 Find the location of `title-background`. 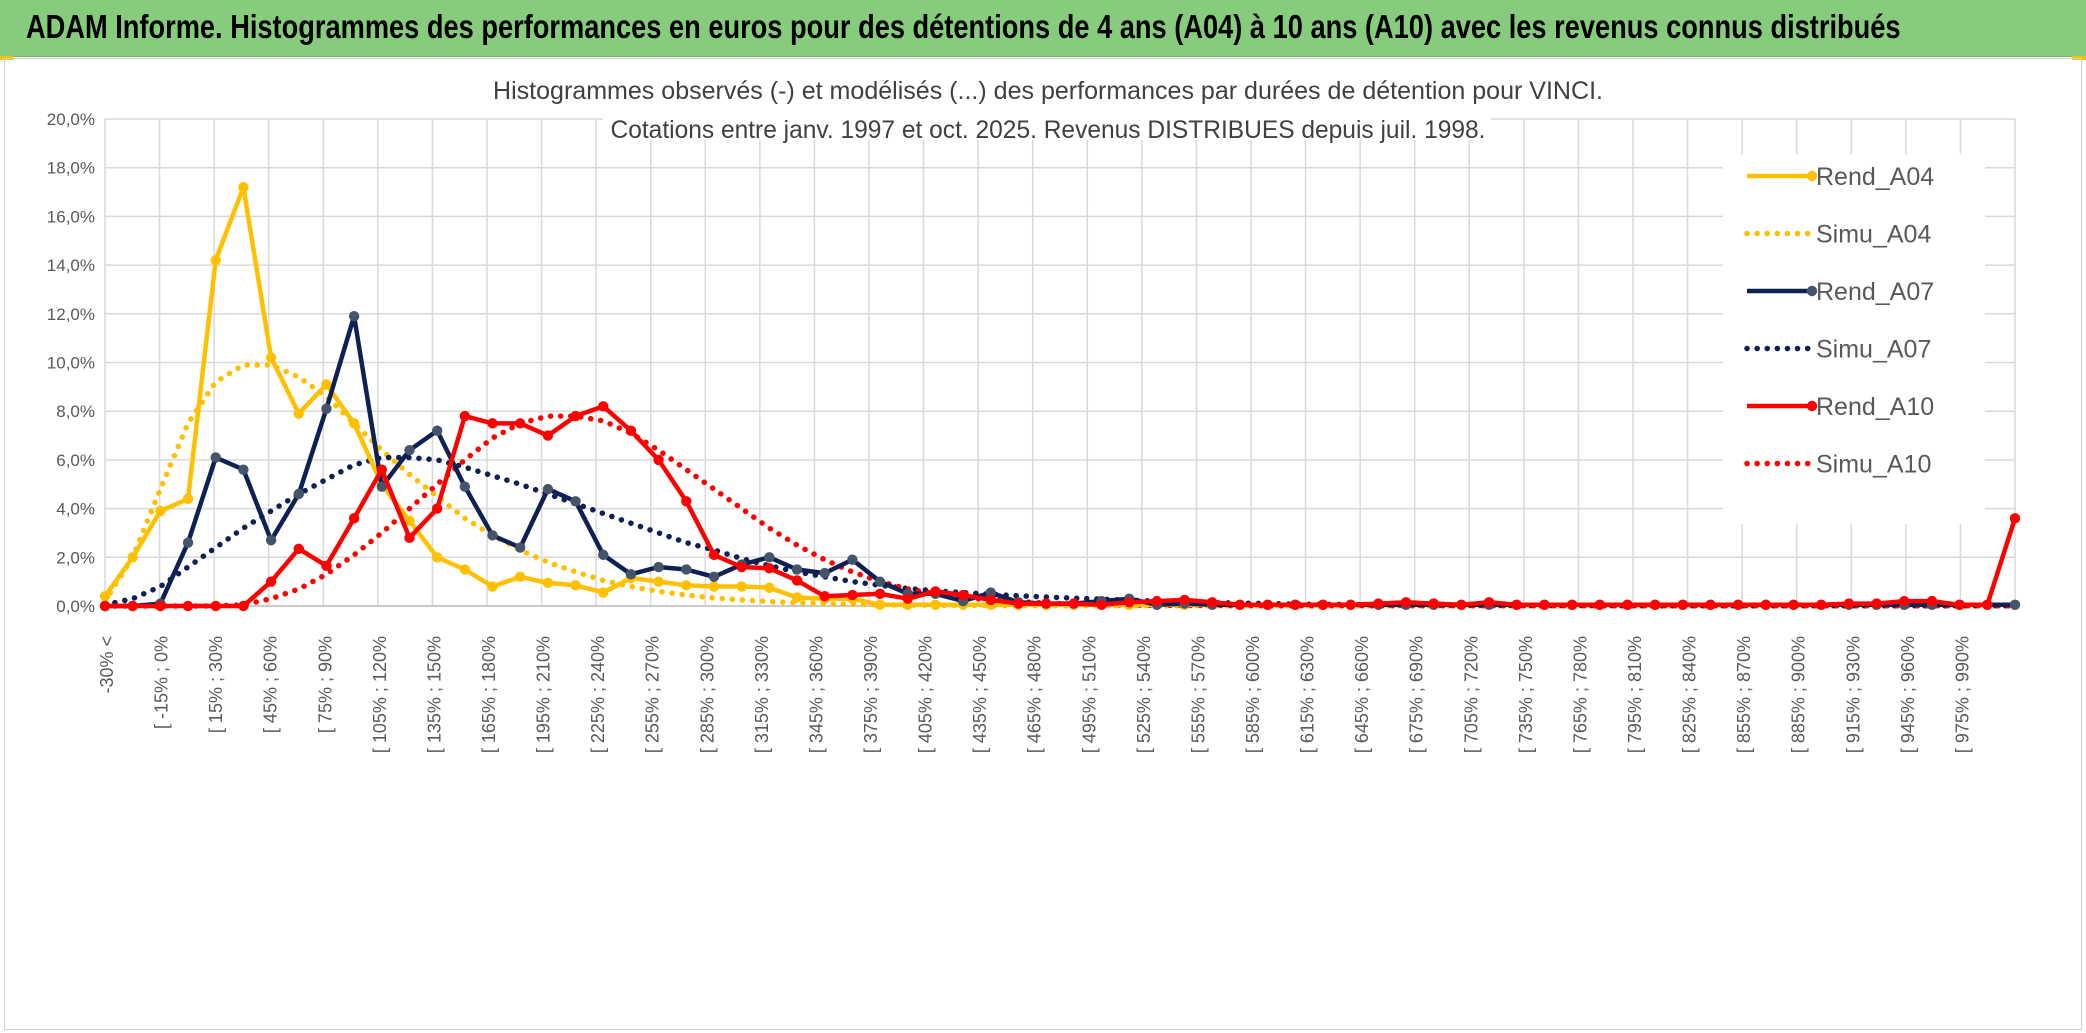

title-background is located at coordinates (1048, 90).